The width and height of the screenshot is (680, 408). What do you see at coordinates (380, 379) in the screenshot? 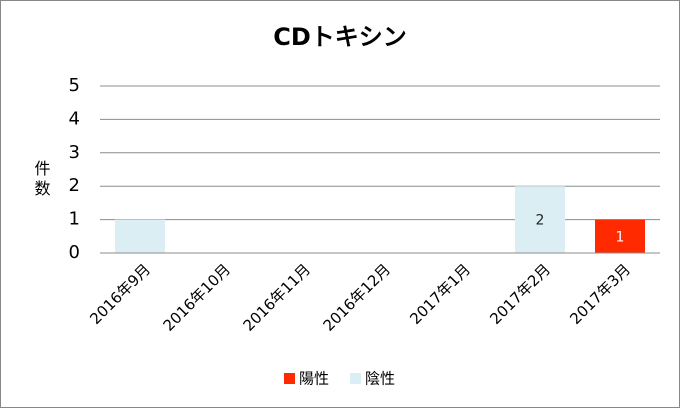
I see `legend-label: 陰性` at bounding box center [380, 379].